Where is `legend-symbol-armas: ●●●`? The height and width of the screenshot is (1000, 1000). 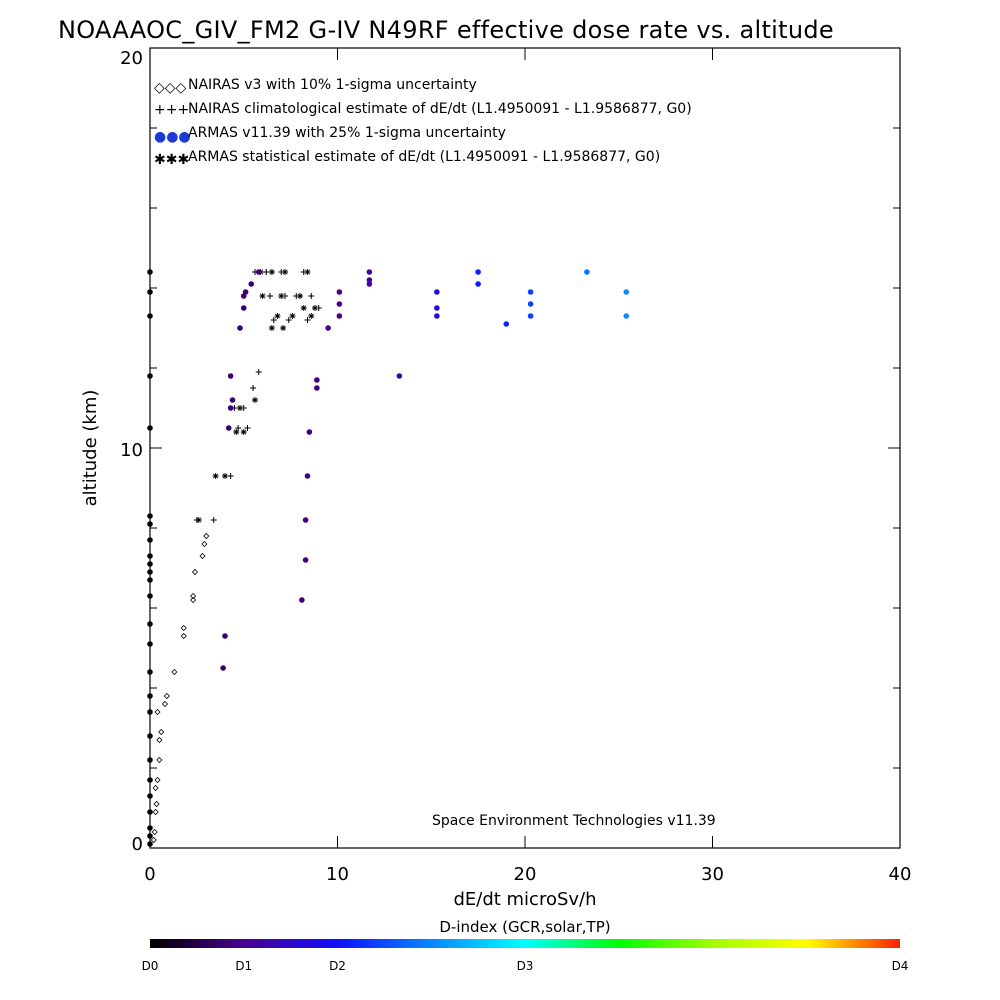
legend-symbol-armas: ●●● is located at coordinates (172, 137).